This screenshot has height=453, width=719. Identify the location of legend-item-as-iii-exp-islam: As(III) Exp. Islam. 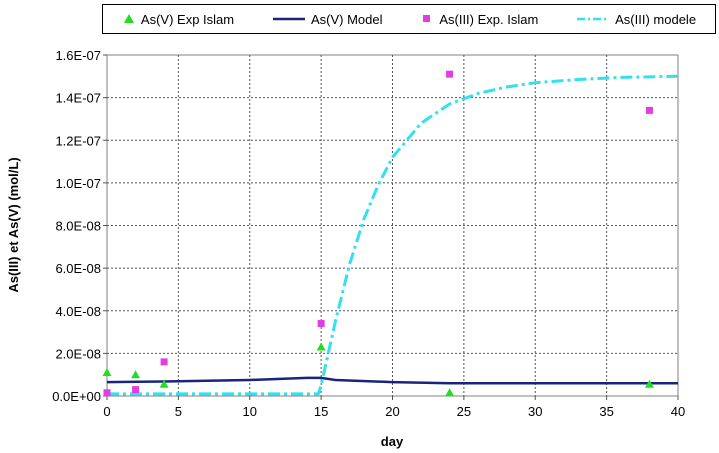
(479, 19).